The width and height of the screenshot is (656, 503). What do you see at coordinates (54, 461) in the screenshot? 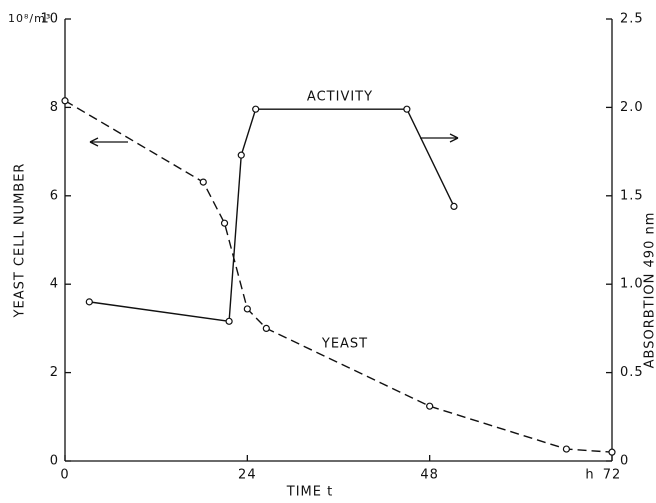
I see `y-tick-label: 0` at bounding box center [54, 461].